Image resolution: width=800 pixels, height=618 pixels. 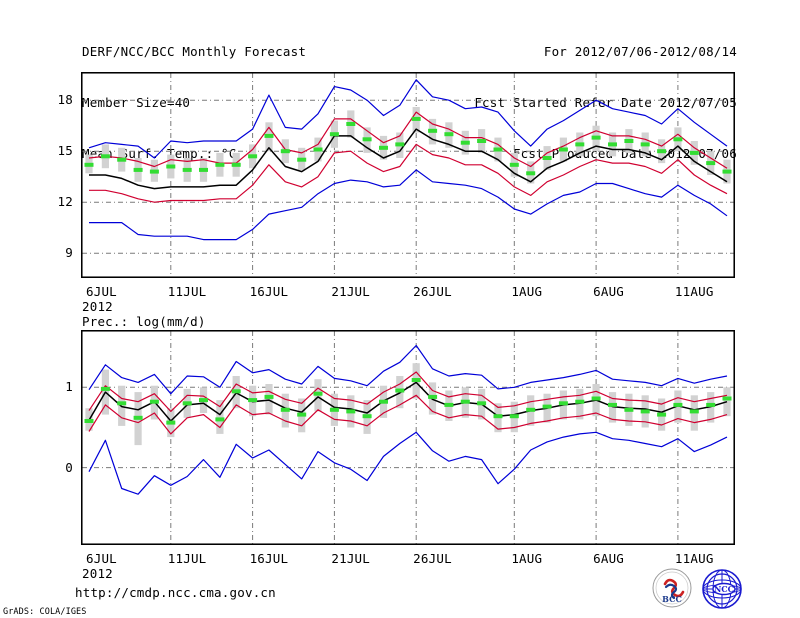 What do you see at coordinates (101, 291) in the screenshot?
I see `temperature-x-tick-6jul: 6JUL` at bounding box center [101, 291].